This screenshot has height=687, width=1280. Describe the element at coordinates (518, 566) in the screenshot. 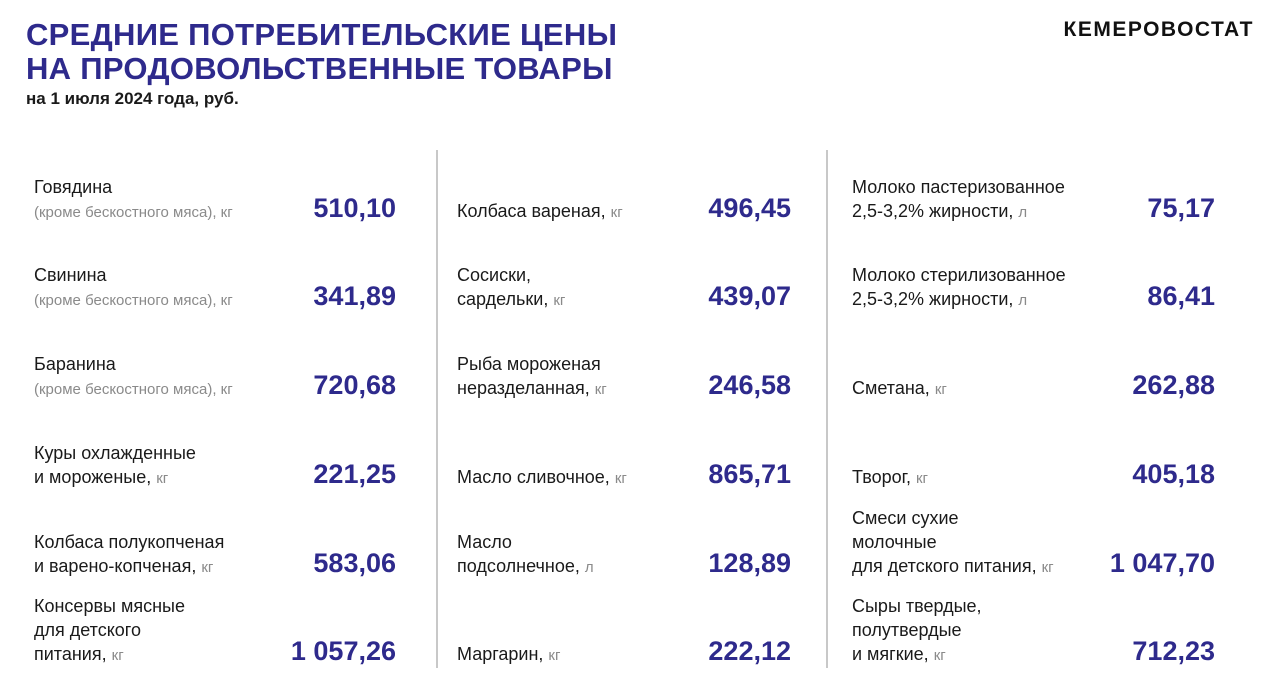

I see `product-name-line: подсолнечное,` at that location.